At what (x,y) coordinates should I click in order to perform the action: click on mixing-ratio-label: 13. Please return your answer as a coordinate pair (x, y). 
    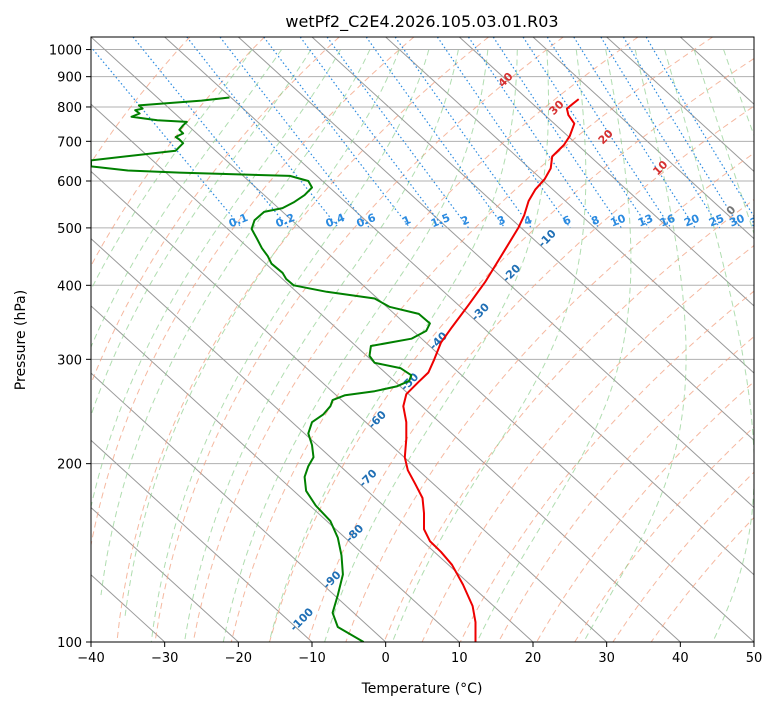
    Looking at the image, I should click on (645, 221).